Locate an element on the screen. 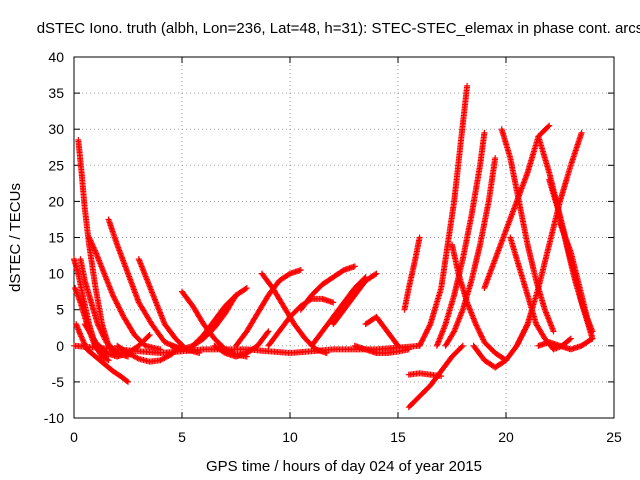 Image resolution: width=640 pixels, height=480 pixels. y-tick-label: 40 is located at coordinates (56, 57).